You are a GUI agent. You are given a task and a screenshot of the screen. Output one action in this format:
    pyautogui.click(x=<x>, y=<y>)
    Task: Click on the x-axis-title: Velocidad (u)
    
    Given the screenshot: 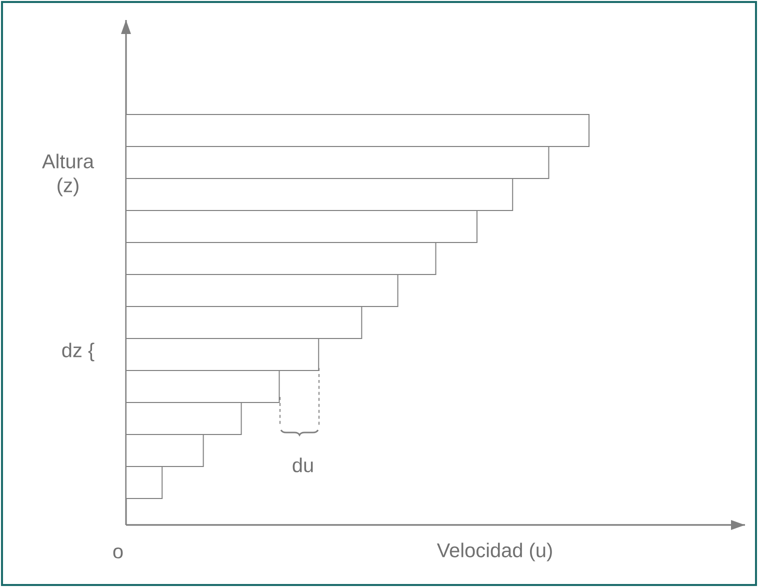 What is the action you would take?
    pyautogui.click(x=494, y=552)
    